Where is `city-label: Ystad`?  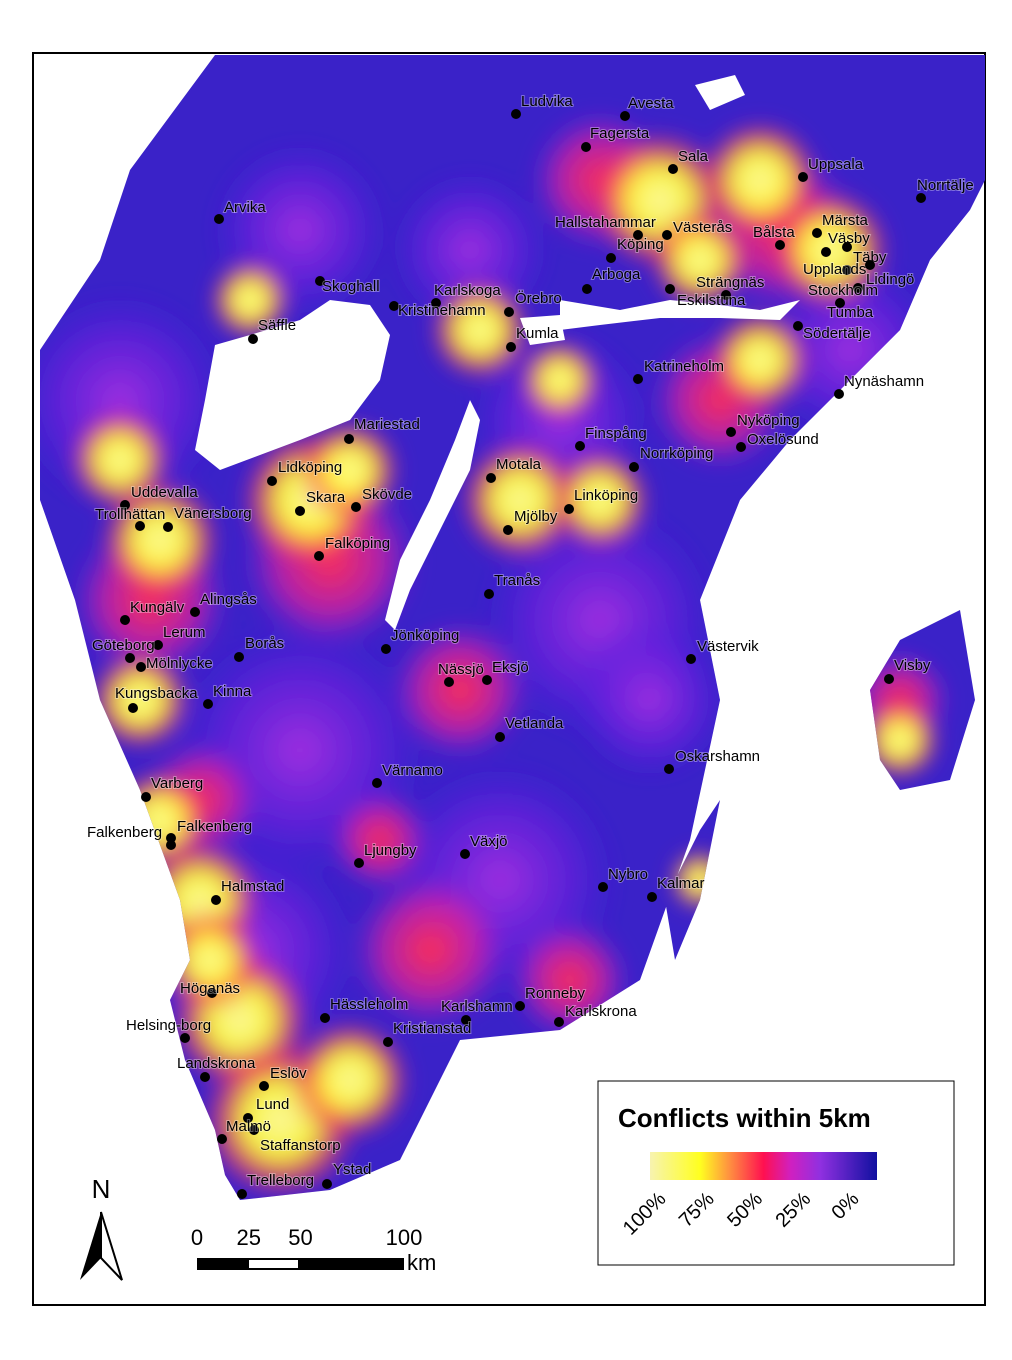 city-label: Ystad is located at coordinates (352, 1169).